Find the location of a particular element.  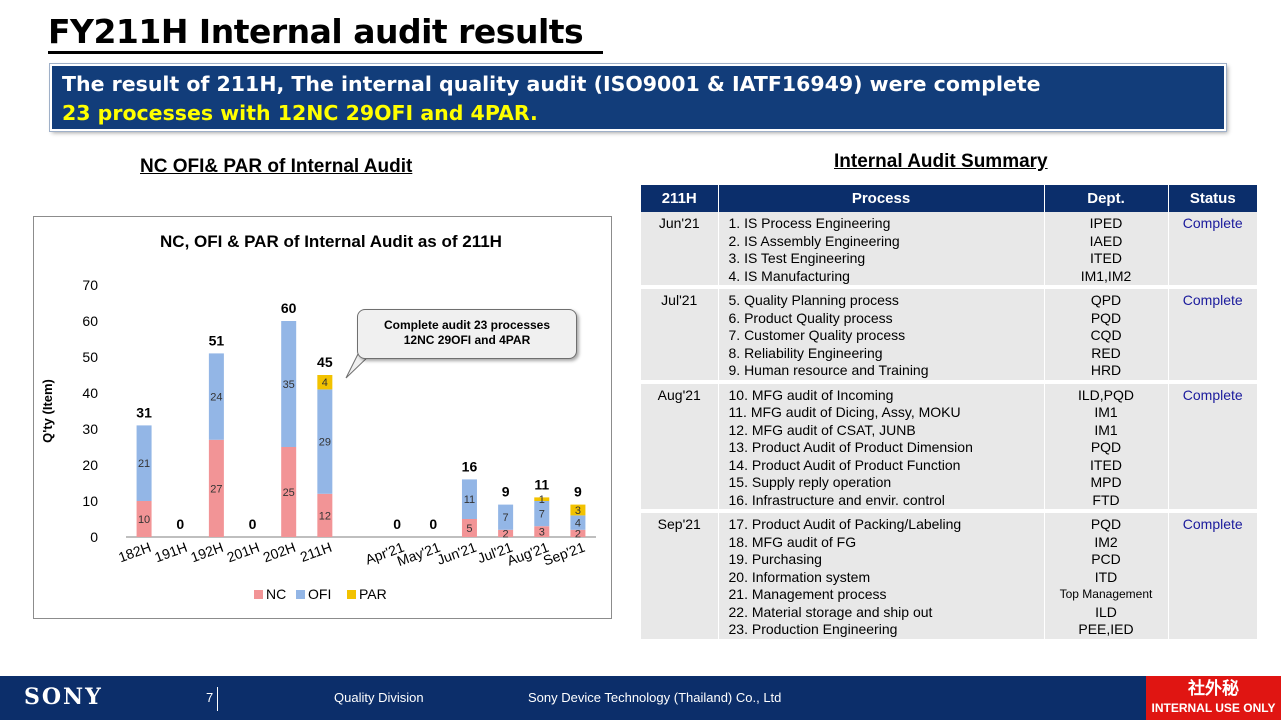

y-tick-label: 30 is located at coordinates (90, 429).